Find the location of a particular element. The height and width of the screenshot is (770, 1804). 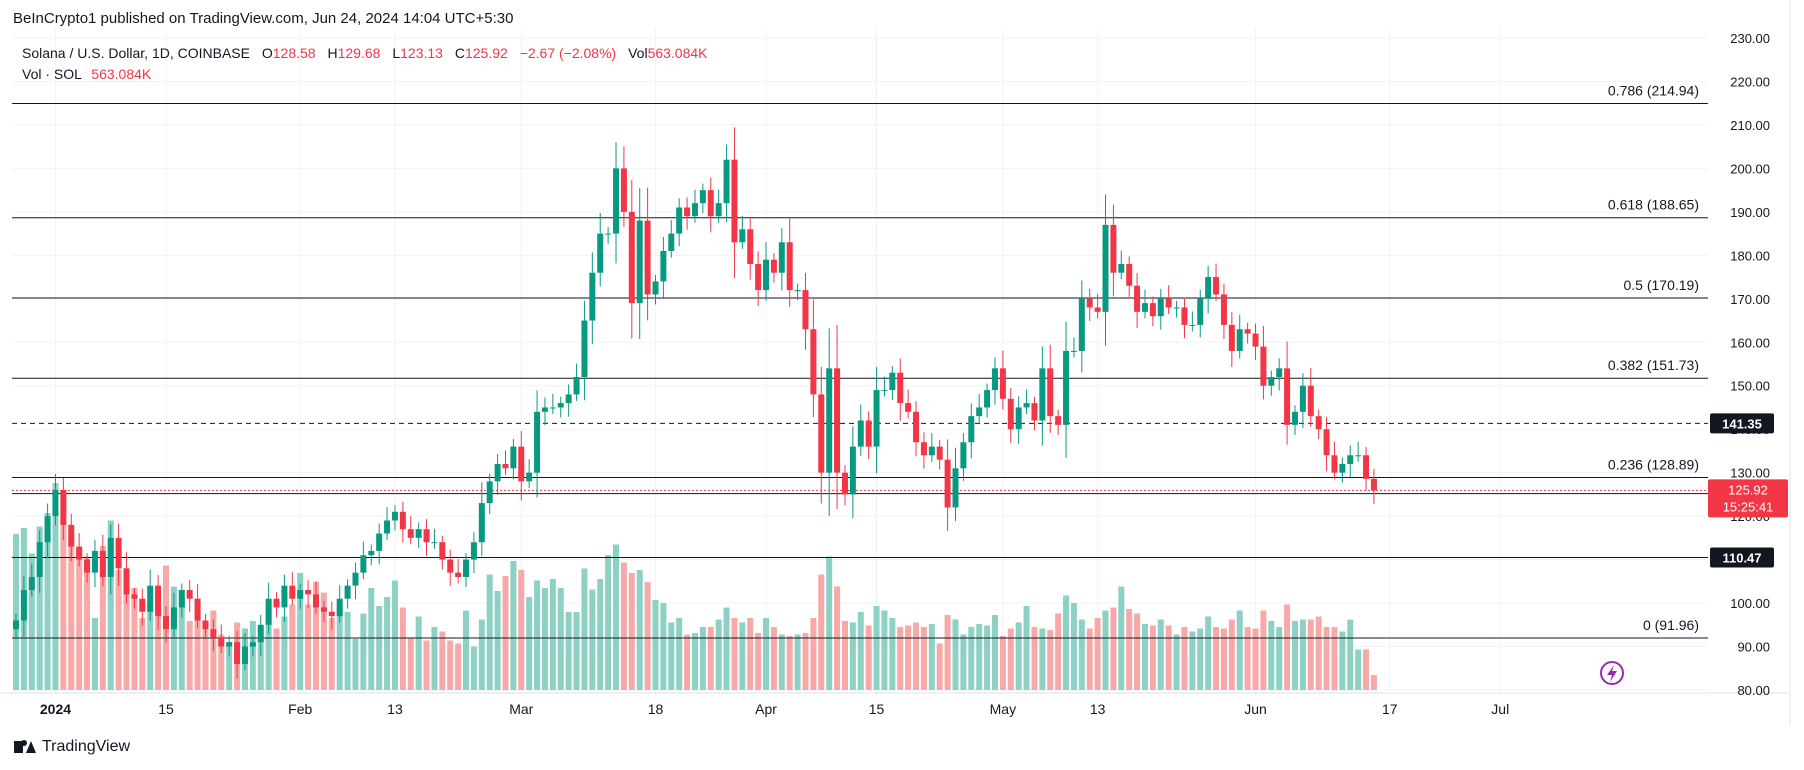

brand-label: TradingView is located at coordinates (86, 746).